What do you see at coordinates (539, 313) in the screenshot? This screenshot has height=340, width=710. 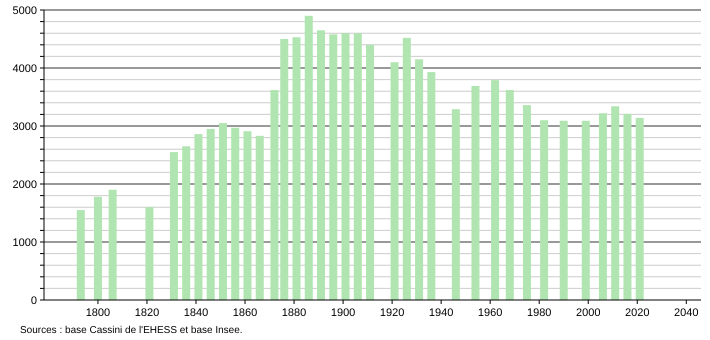 I see `x-tick-label: 1980` at bounding box center [539, 313].